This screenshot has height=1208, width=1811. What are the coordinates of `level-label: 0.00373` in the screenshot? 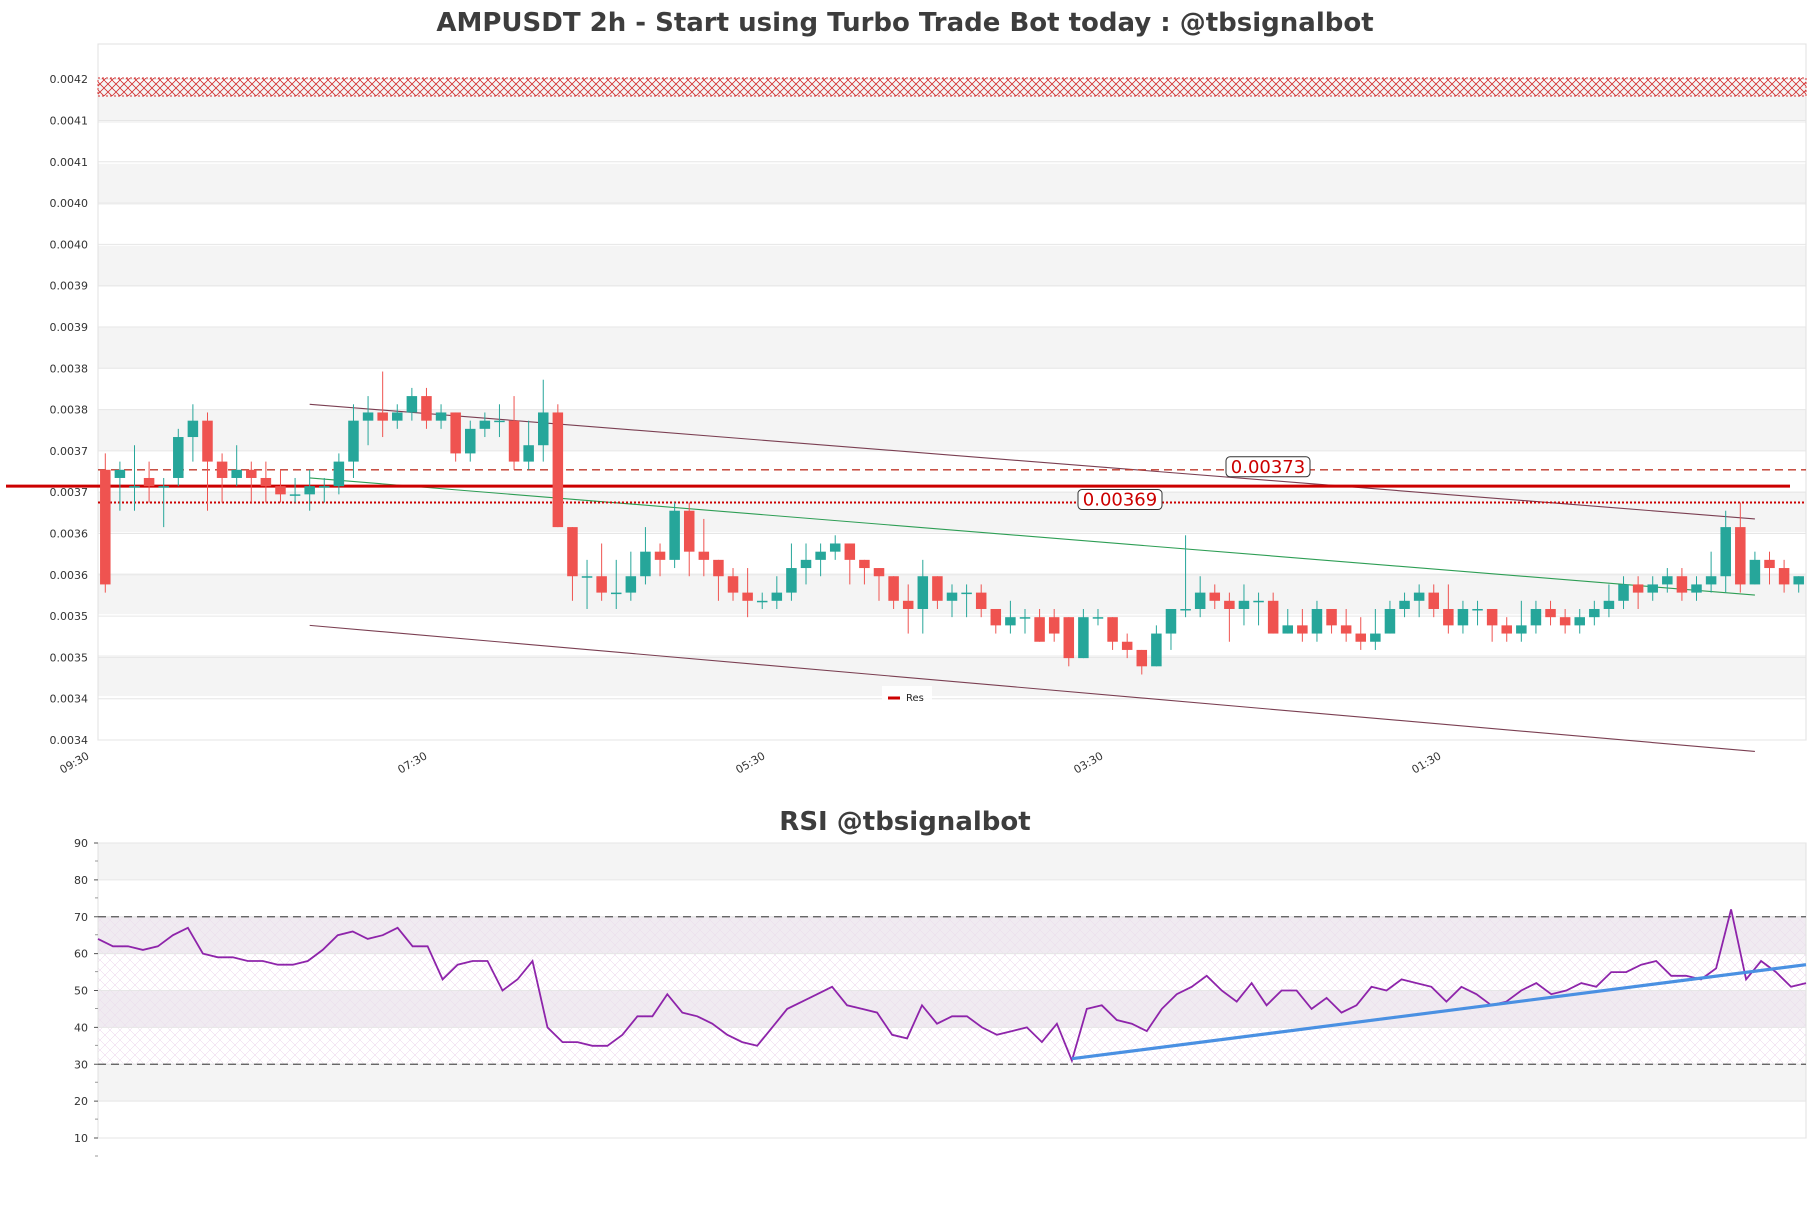 It's located at (1268, 467).